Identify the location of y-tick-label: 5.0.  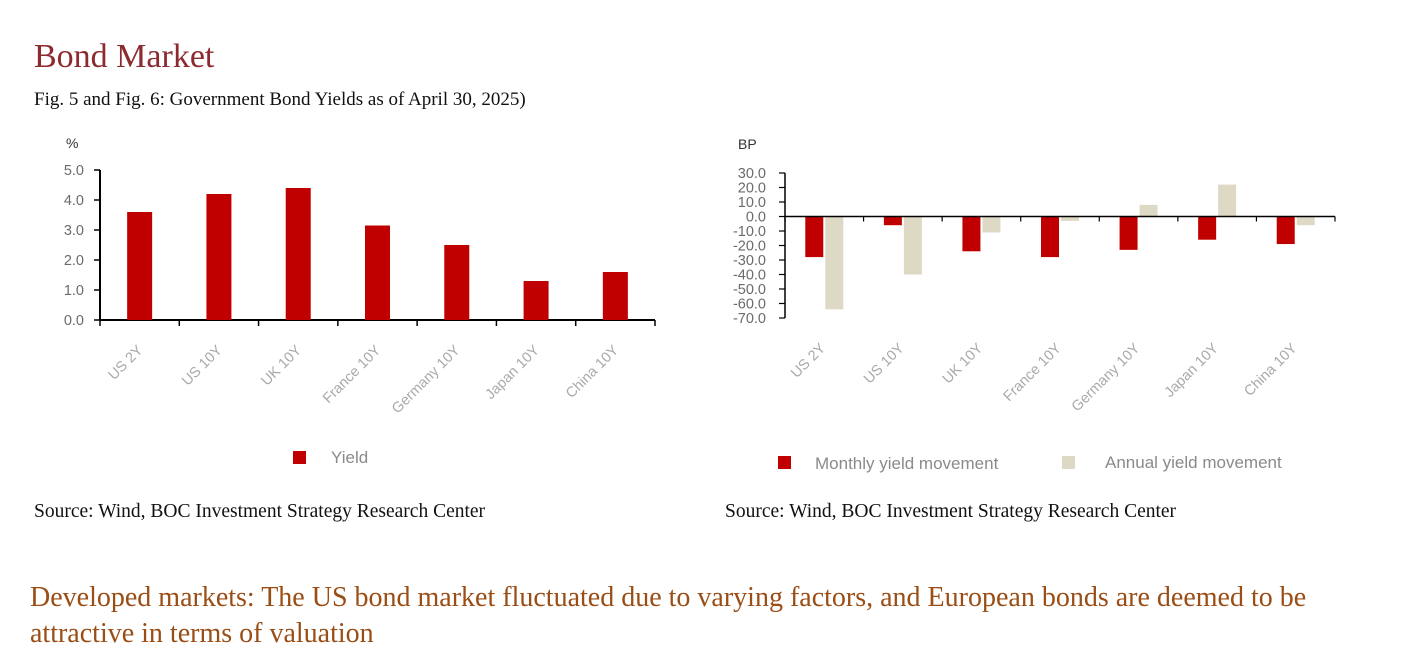
(74, 171).